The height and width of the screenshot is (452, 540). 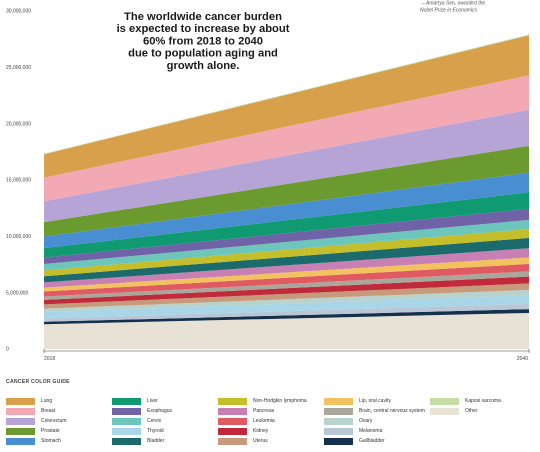 I want to click on x-tick-label: 2040, so click(x=522, y=359).